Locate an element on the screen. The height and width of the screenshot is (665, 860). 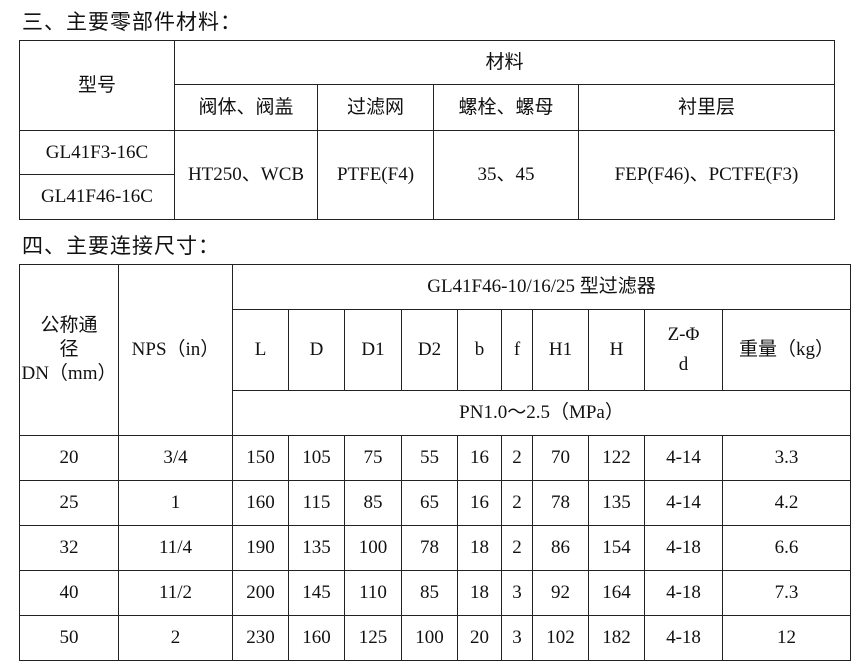
header-H: H is located at coordinates (616, 350).